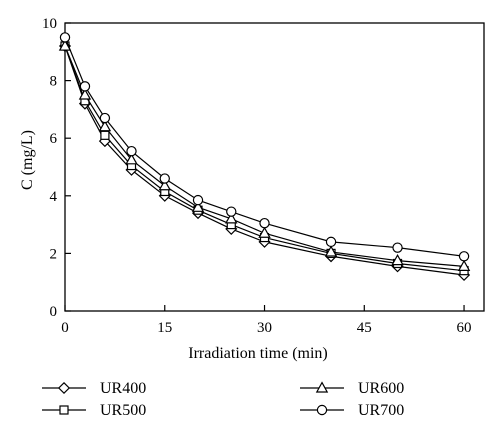 The width and height of the screenshot is (500, 436). What do you see at coordinates (94, 388) in the screenshot?
I see `legend-item-ur400: UR400` at bounding box center [94, 388].